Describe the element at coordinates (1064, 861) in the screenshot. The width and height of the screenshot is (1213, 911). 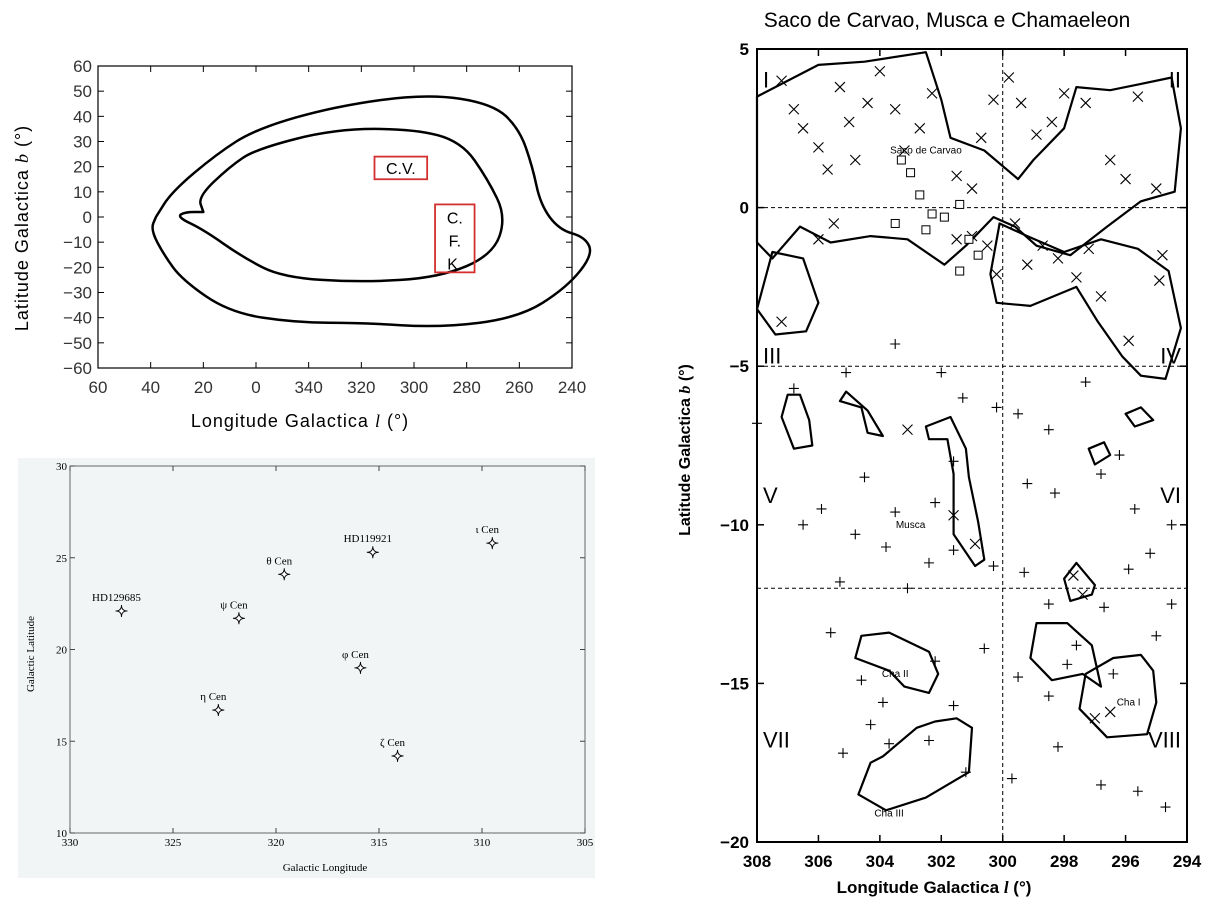
I see `x-tick-label: 298` at that location.